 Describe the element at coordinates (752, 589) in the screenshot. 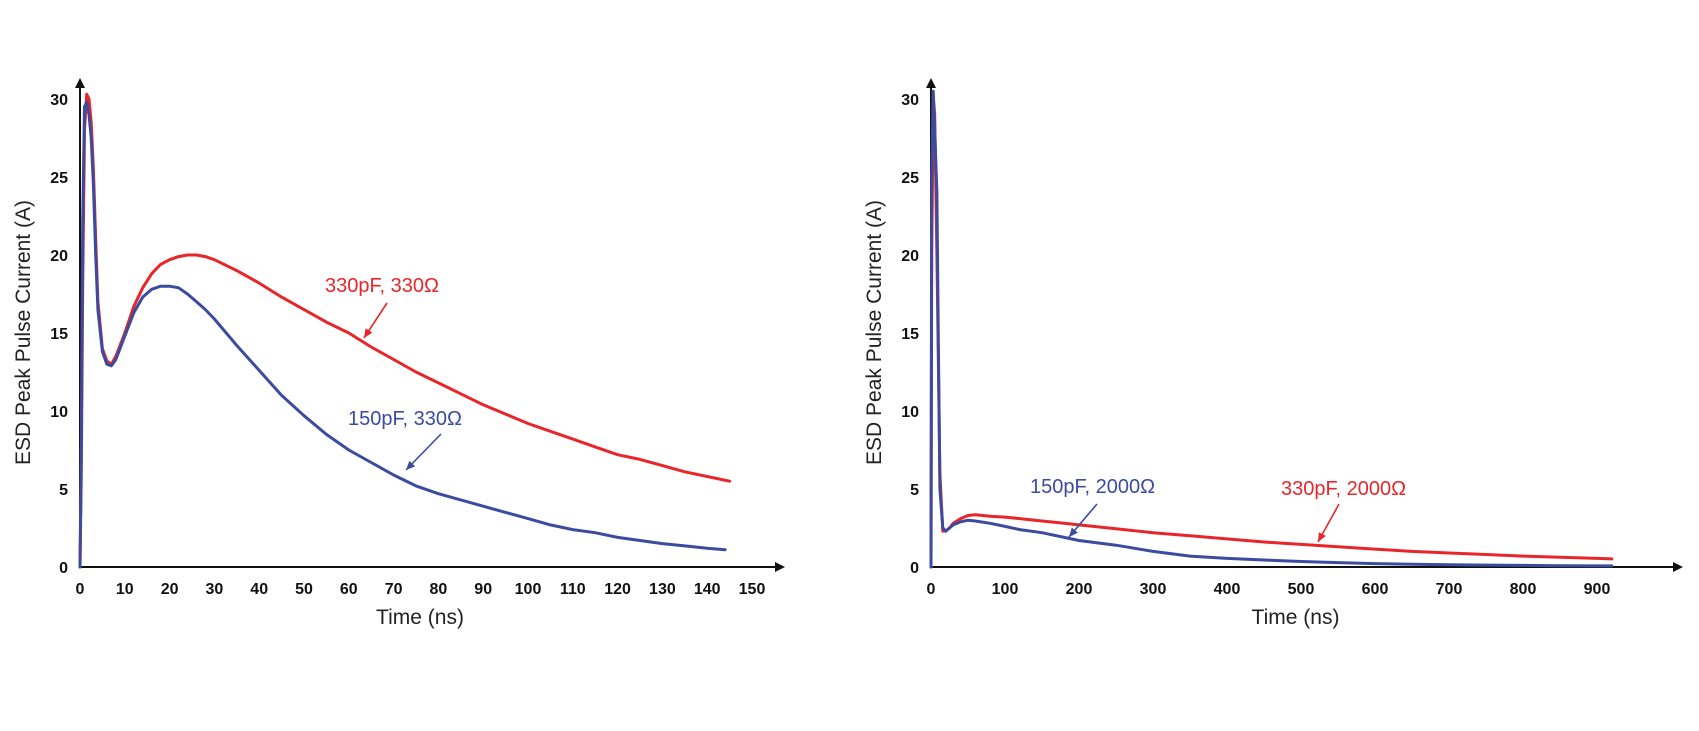

I see `x-tick-label: 150` at that location.